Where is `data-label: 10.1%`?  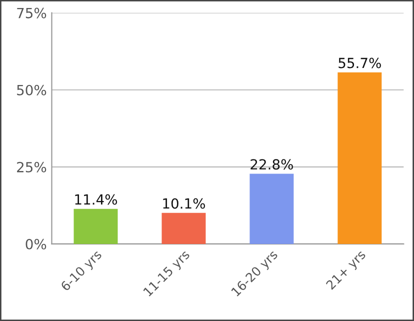
data-label: 10.1% is located at coordinates (184, 203).